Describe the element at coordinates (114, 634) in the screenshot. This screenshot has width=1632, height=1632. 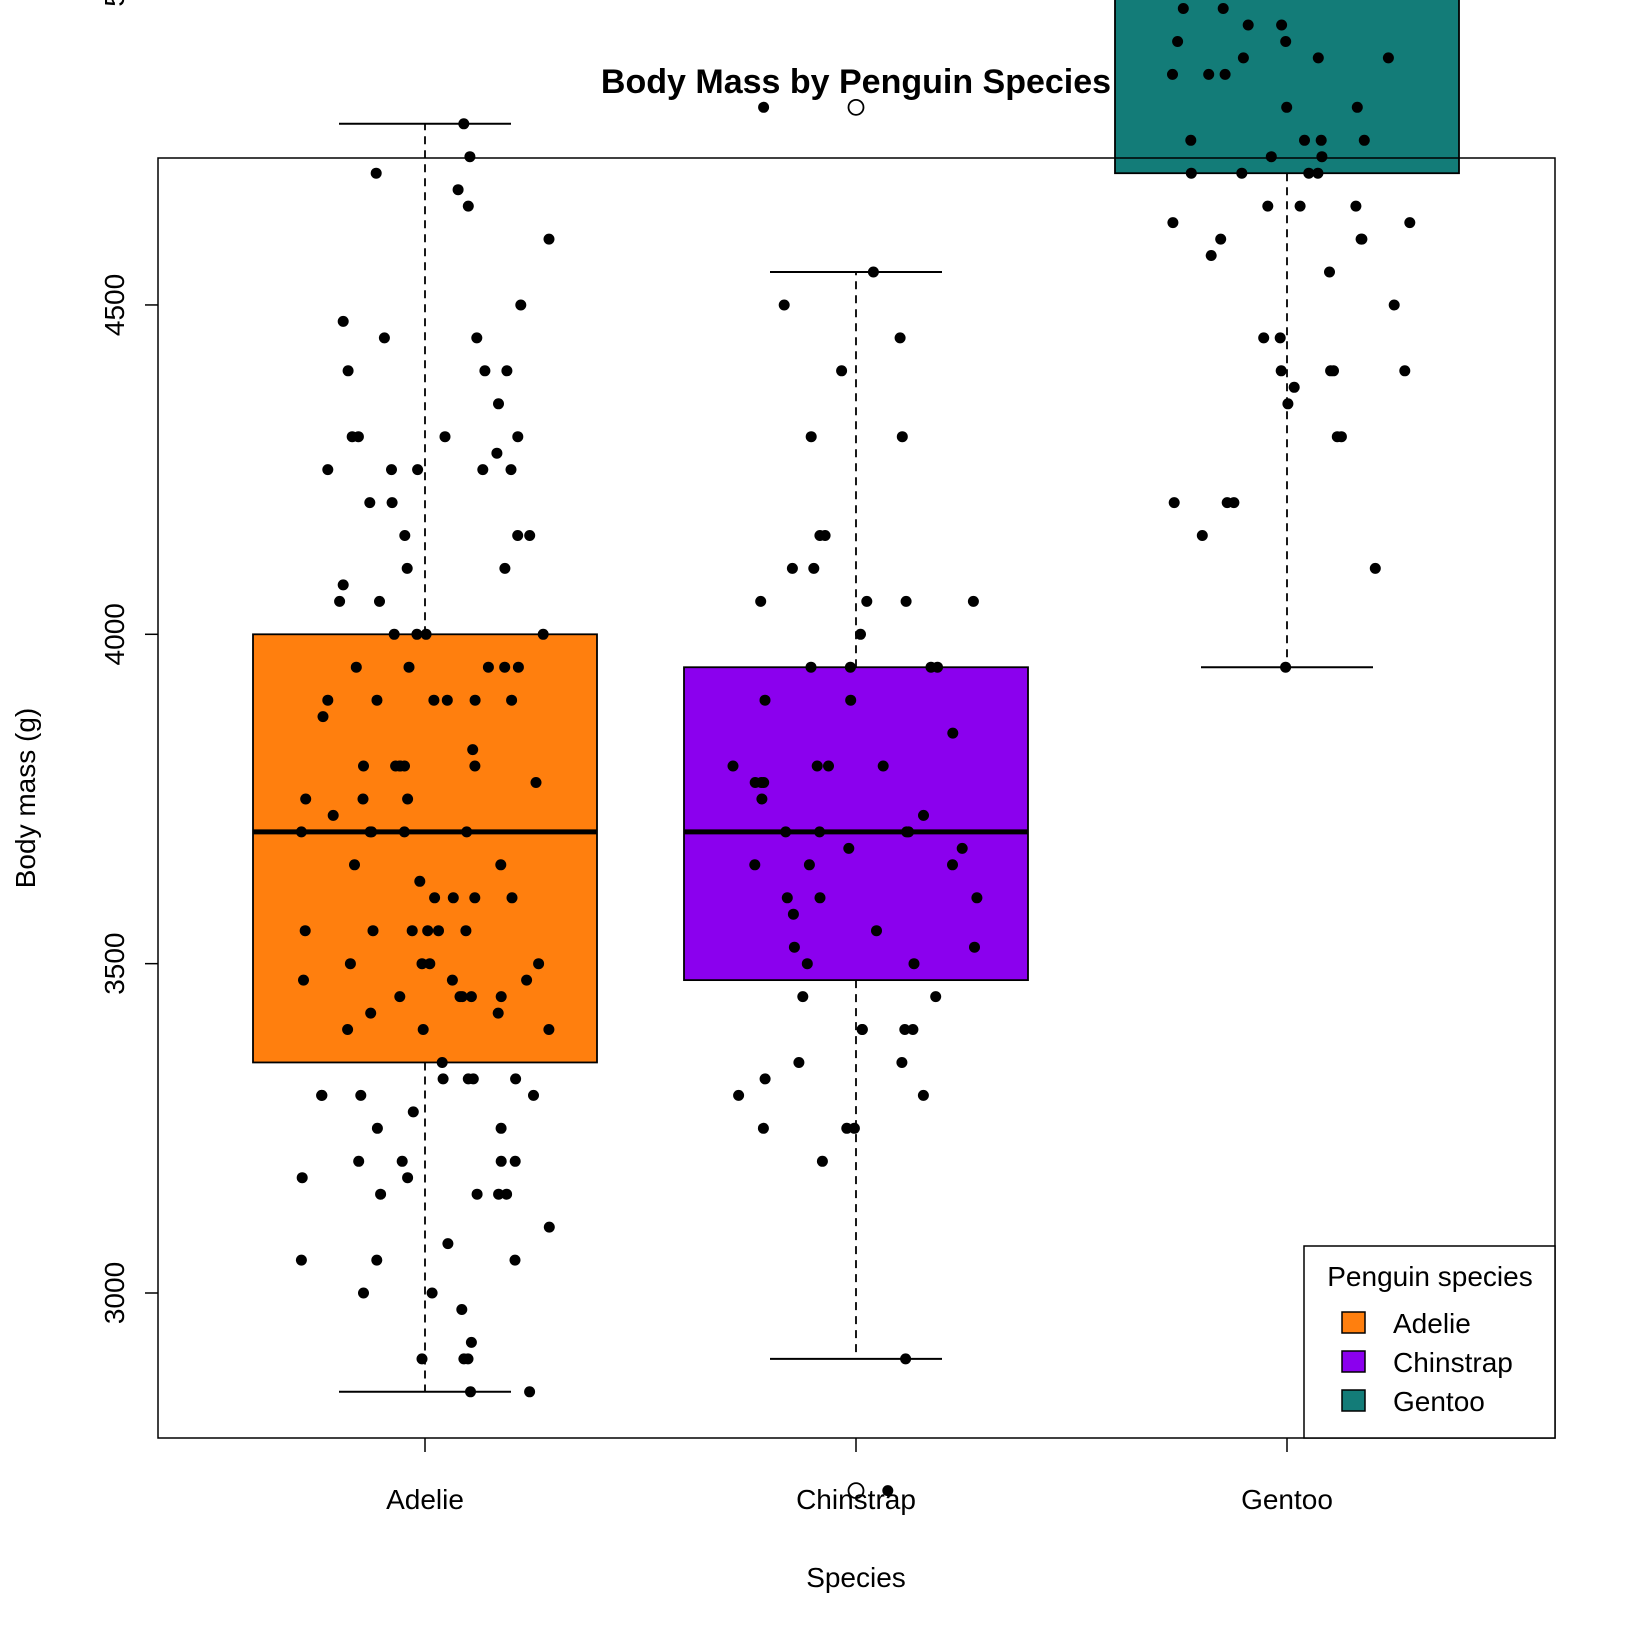
I see `y-tick-label: 4000` at that location.